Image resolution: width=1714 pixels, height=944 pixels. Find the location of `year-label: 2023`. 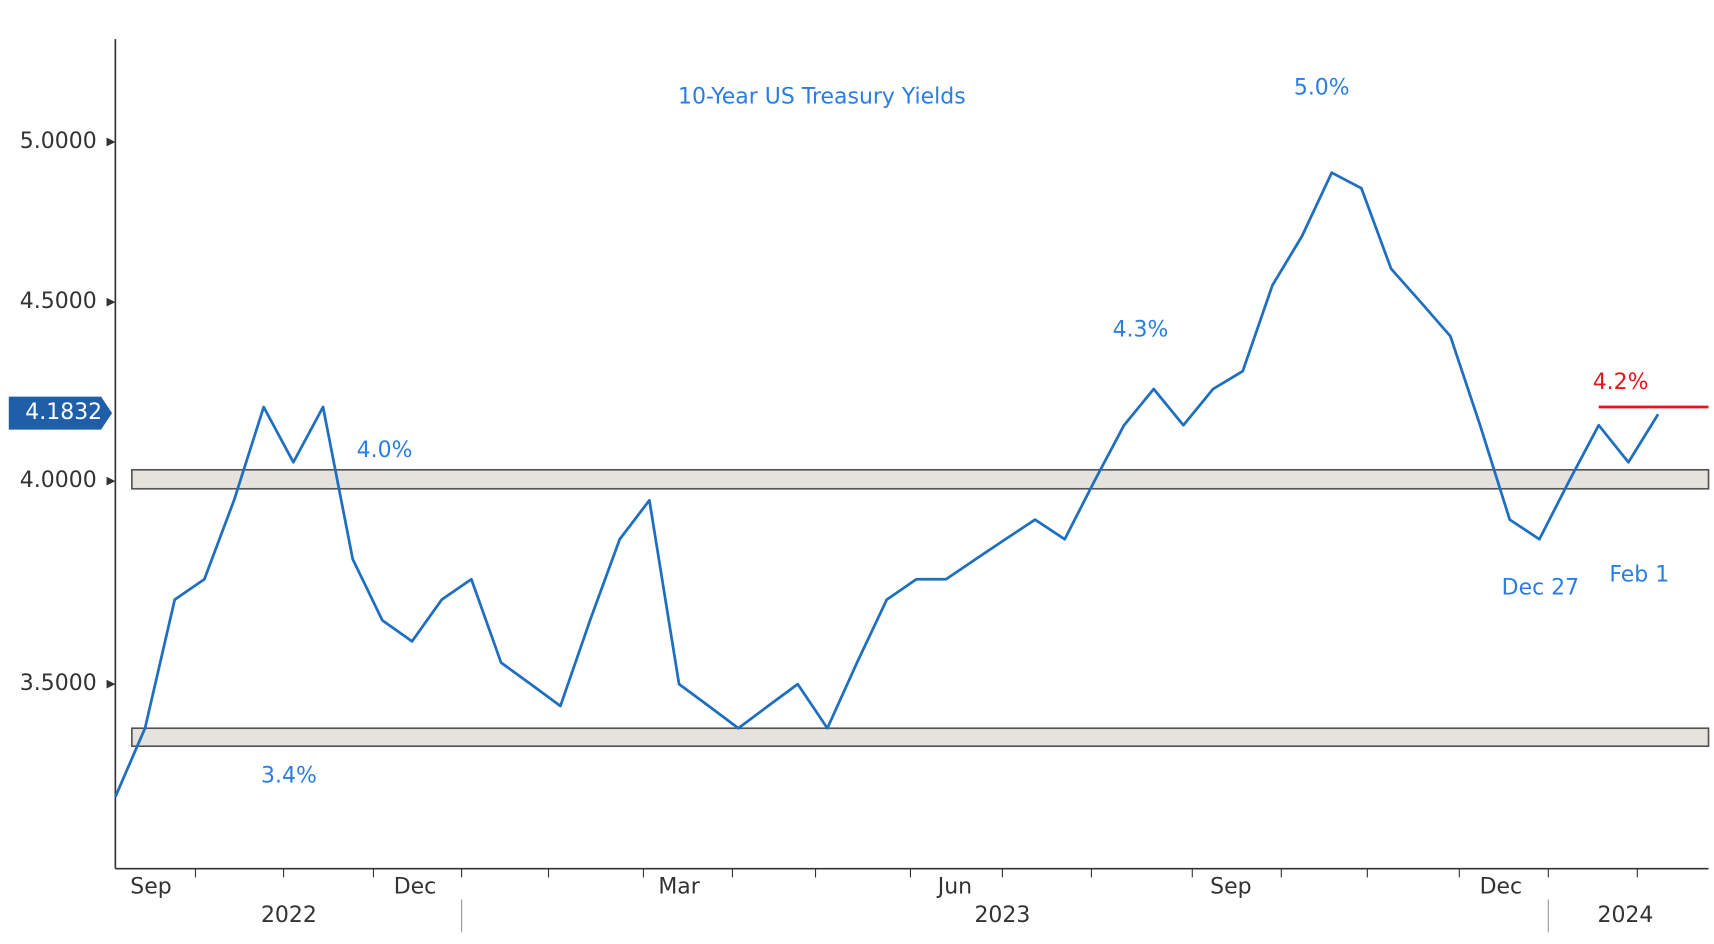

year-label: 2023 is located at coordinates (1002, 915).